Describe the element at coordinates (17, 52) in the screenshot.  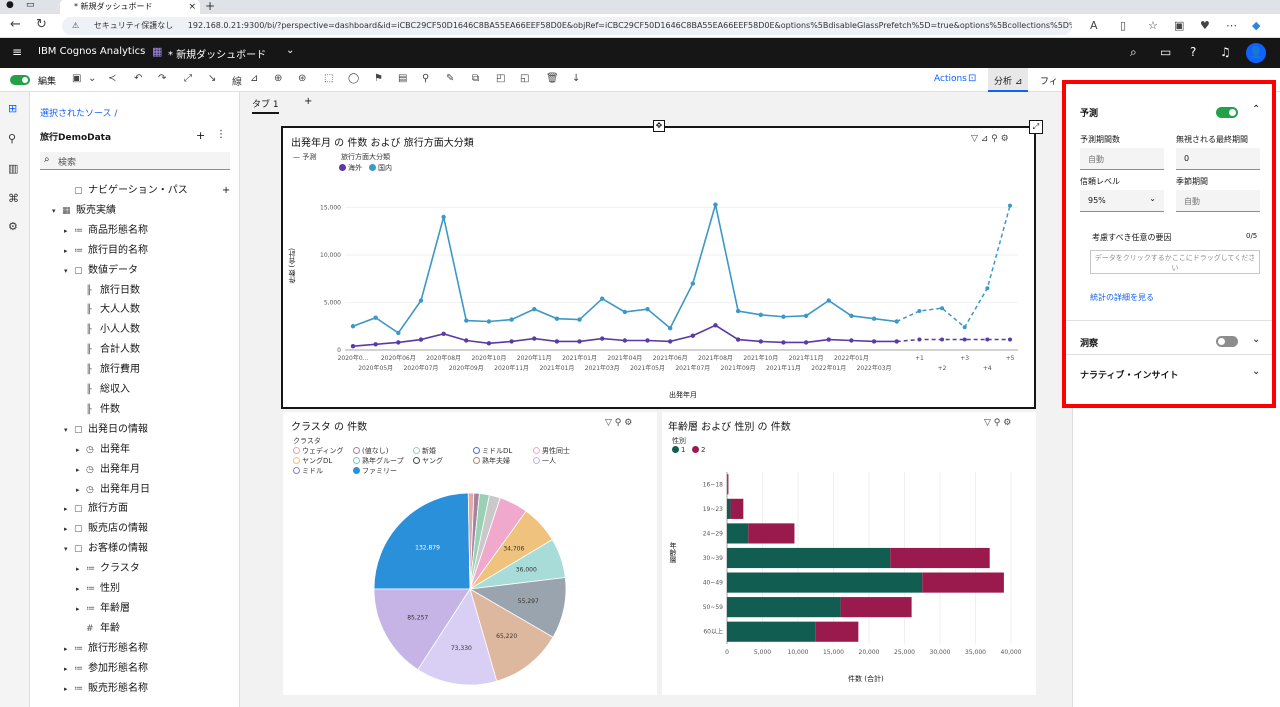
I see `menu-icon: ≡` at that location.